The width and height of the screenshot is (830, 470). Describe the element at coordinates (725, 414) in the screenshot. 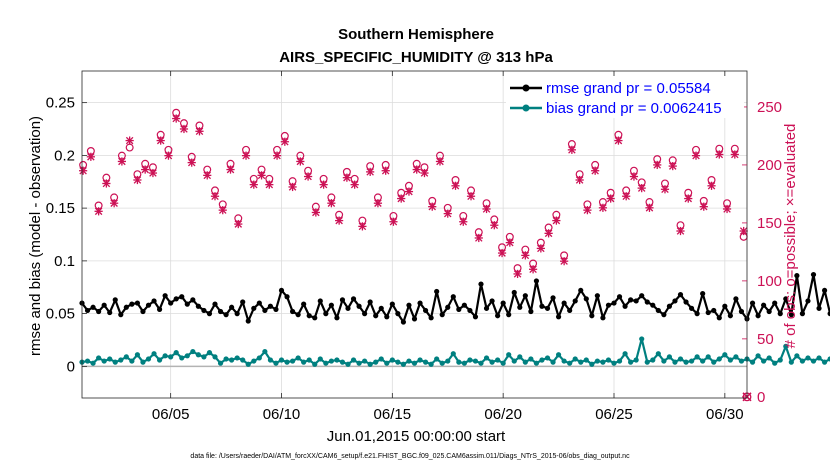

I see `x-tick-label: 06/30` at that location.